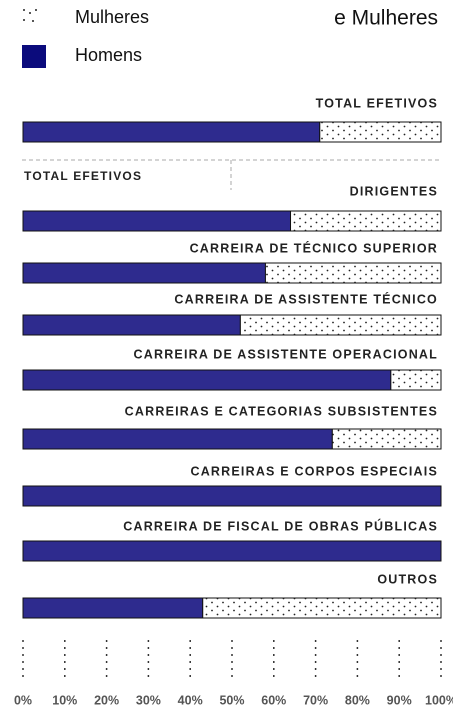 This screenshot has width=453, height=717. What do you see at coordinates (231, 700) in the screenshot?
I see `x-tick-label: 50%` at bounding box center [231, 700].